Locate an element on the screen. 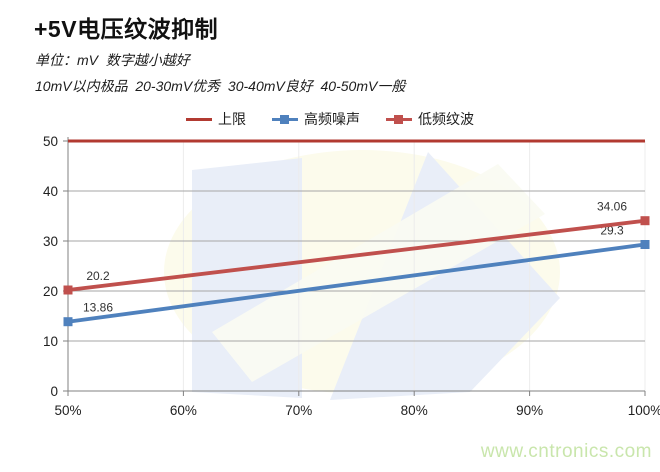 The width and height of the screenshot is (660, 472). y-tick-label: 50 is located at coordinates (50, 141).